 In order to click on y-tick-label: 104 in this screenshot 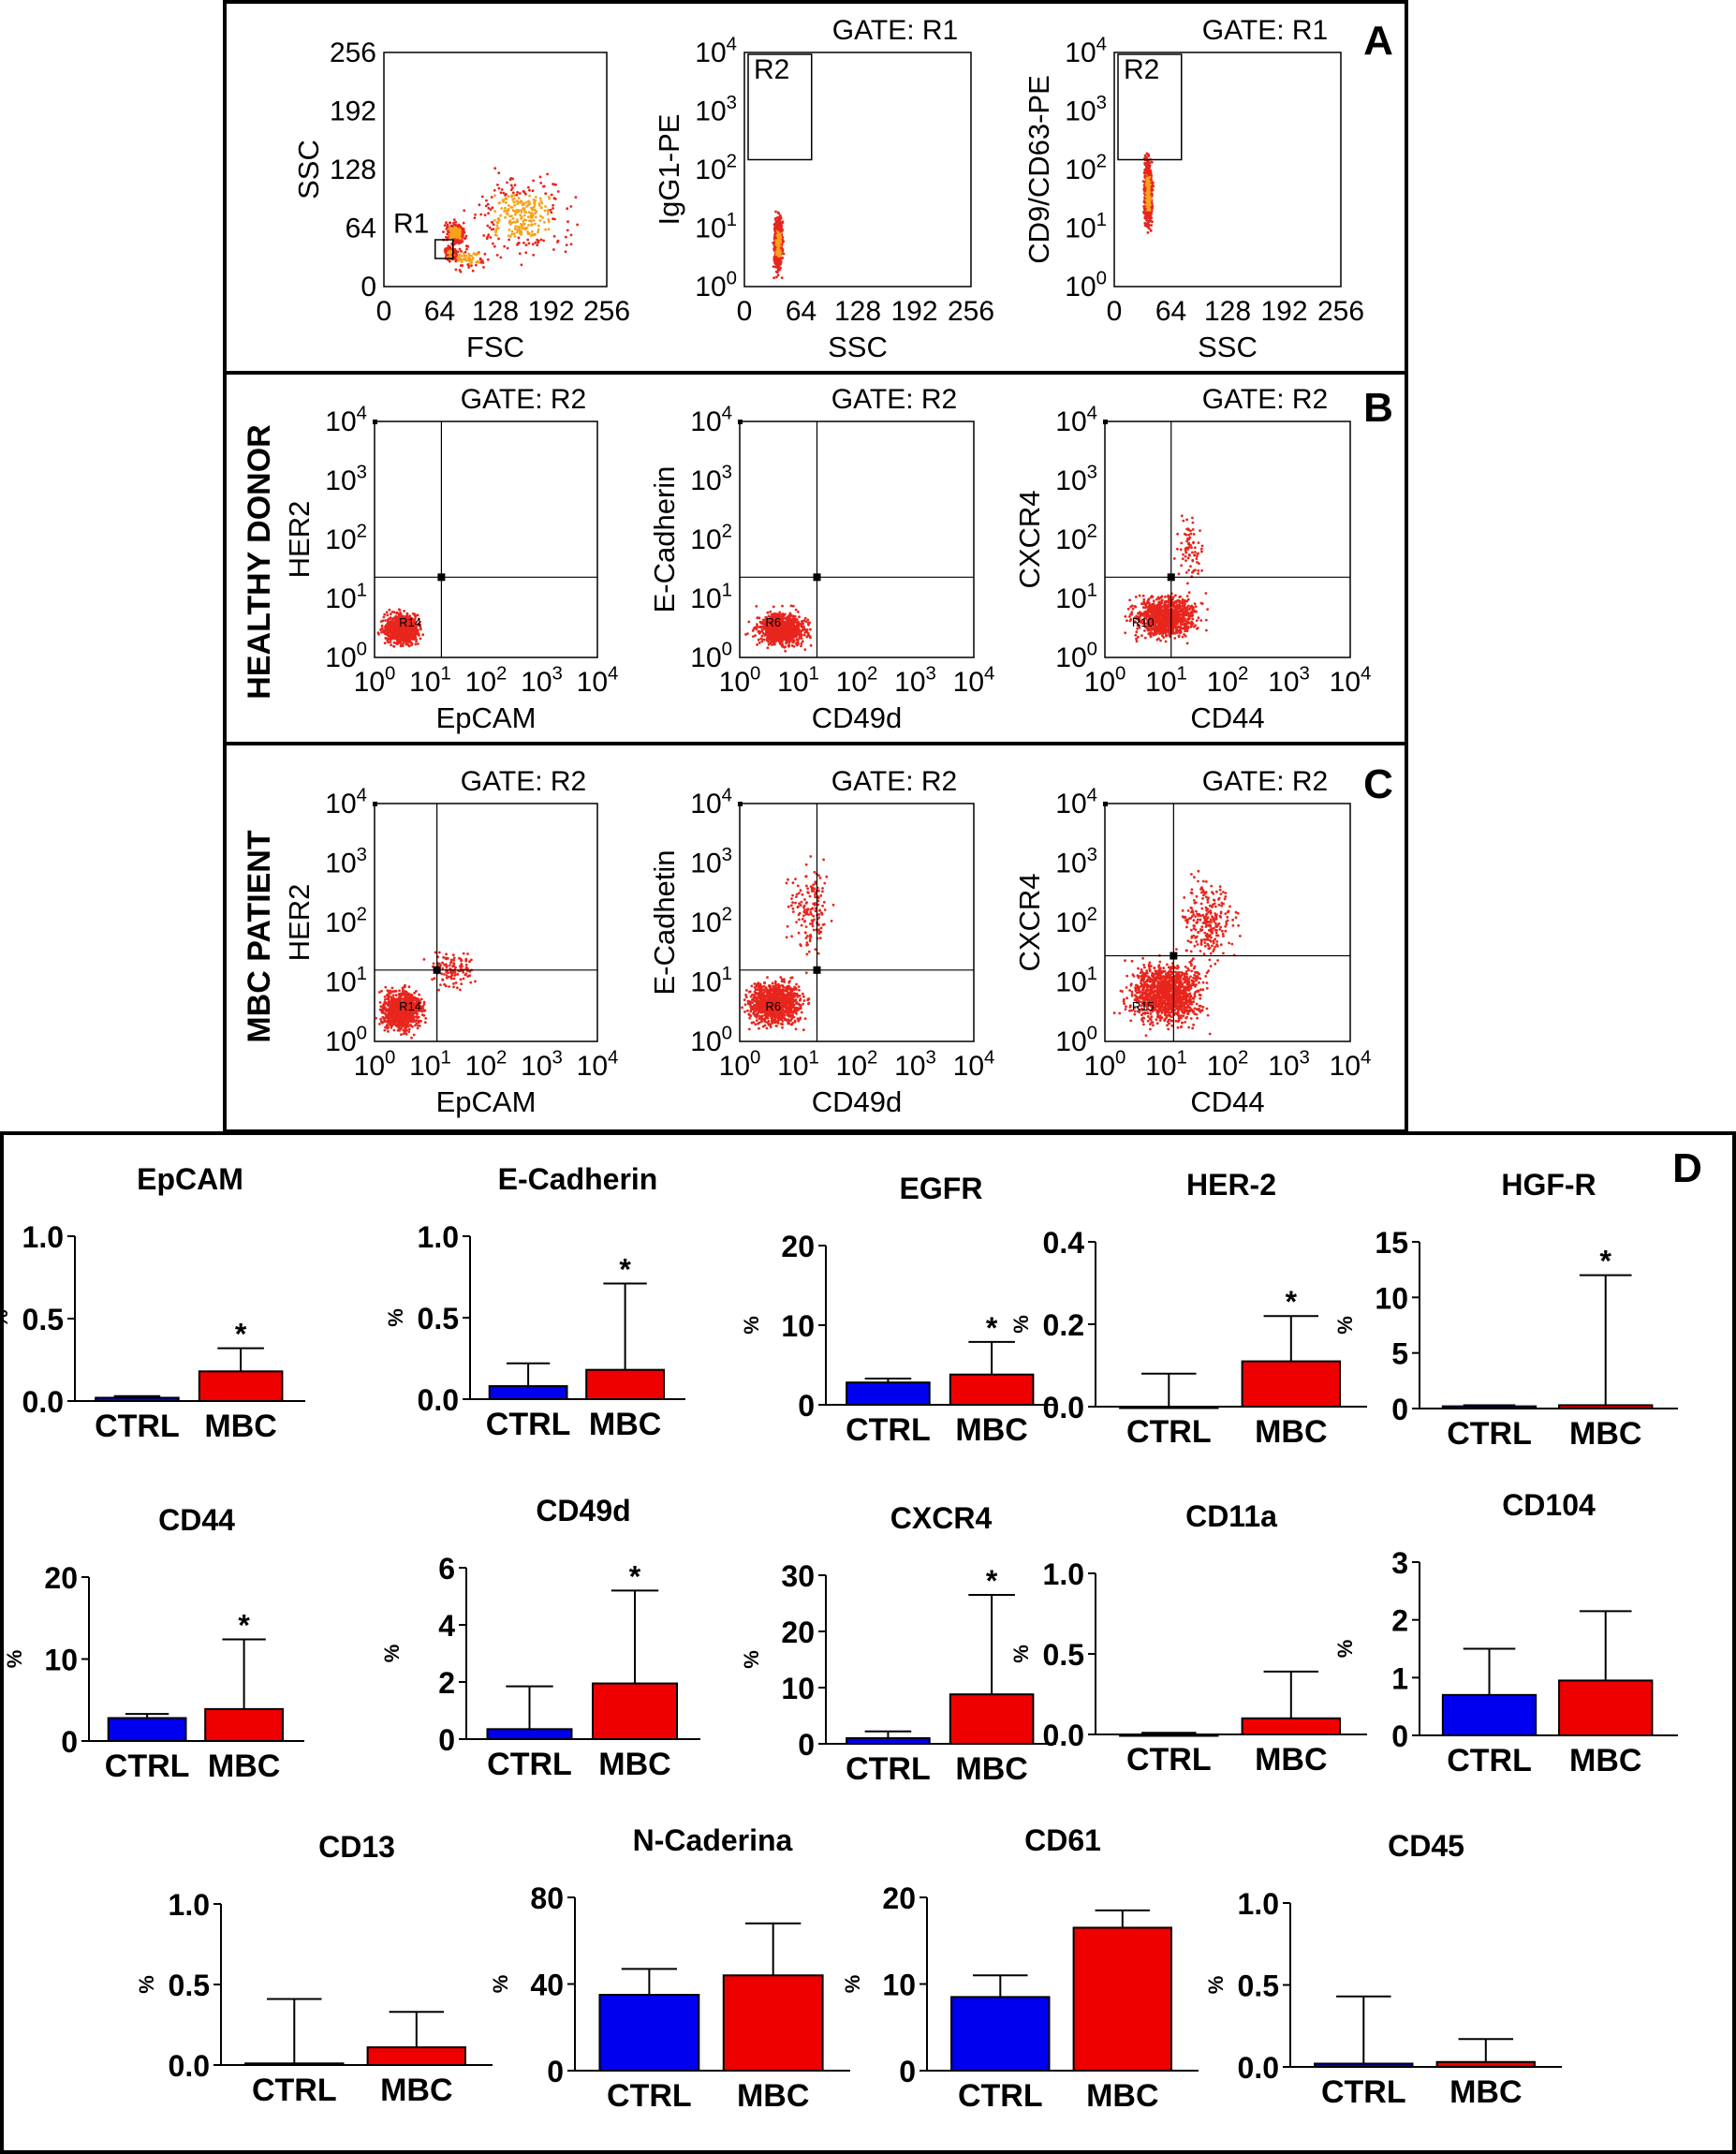, I will do `click(716, 51)`.